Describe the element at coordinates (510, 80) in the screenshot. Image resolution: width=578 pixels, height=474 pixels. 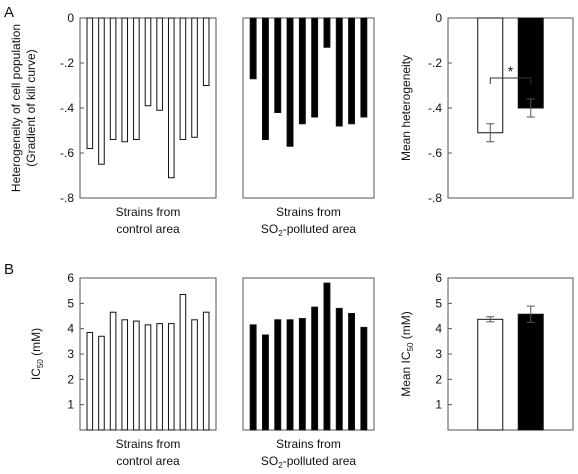
I see `significance-bracket` at that location.